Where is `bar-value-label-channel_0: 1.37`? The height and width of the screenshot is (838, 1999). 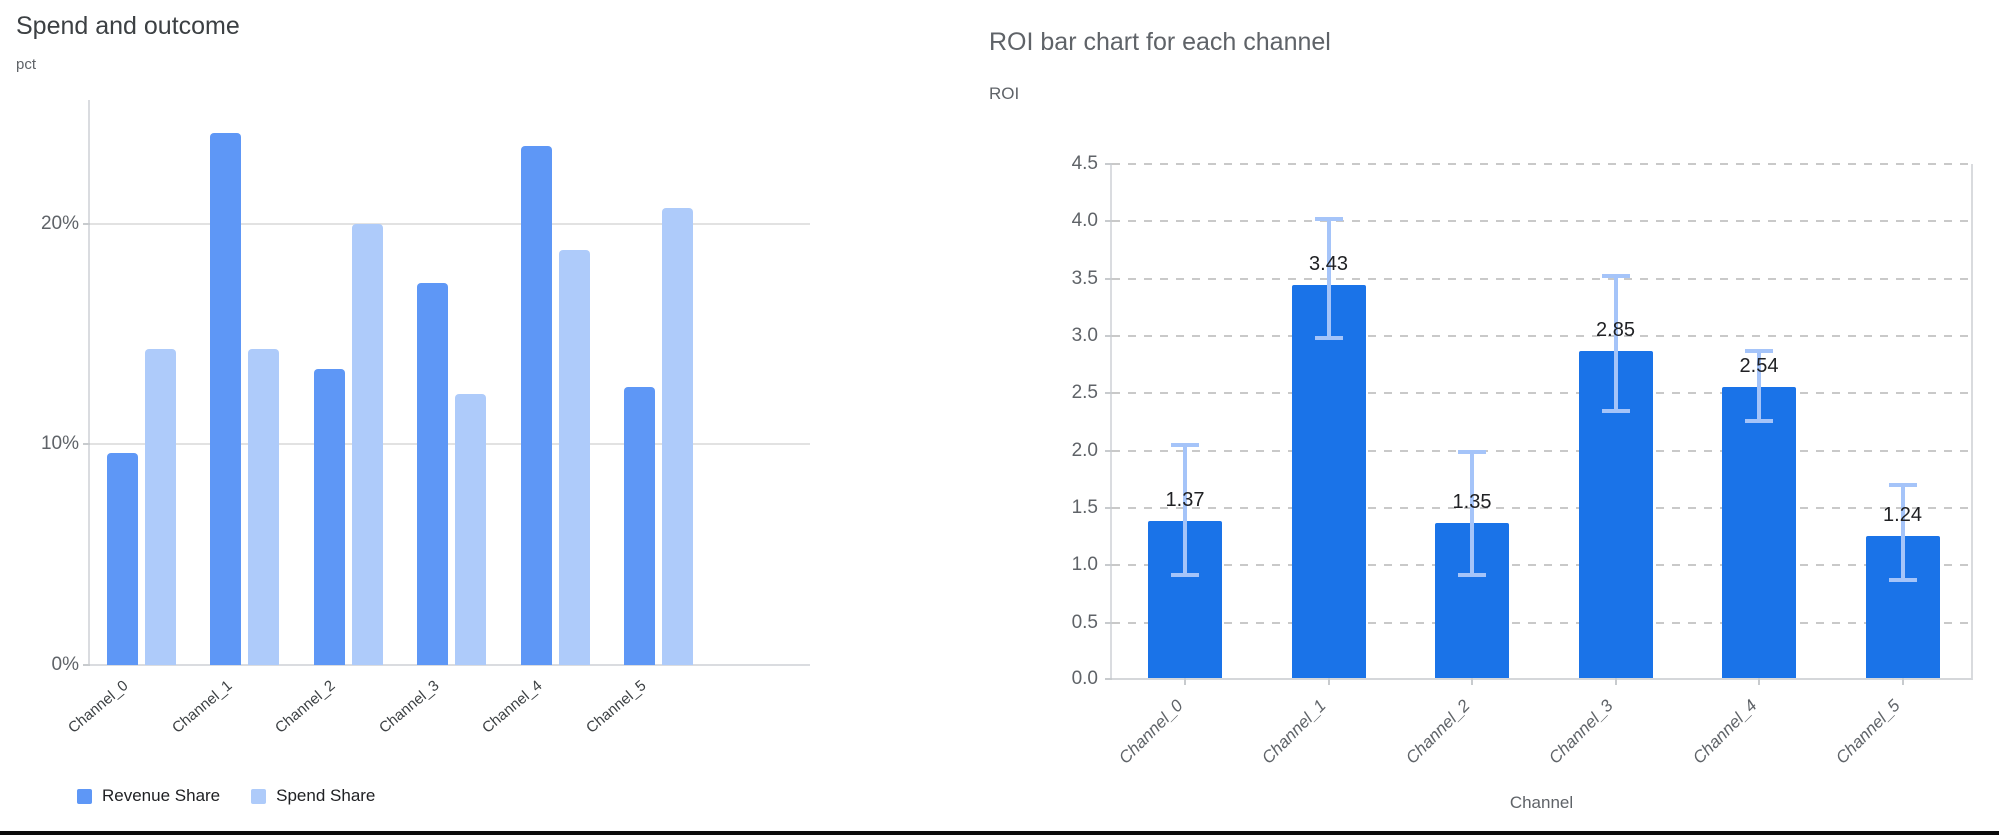 bar-value-label-channel_0: 1.37 is located at coordinates (1185, 499).